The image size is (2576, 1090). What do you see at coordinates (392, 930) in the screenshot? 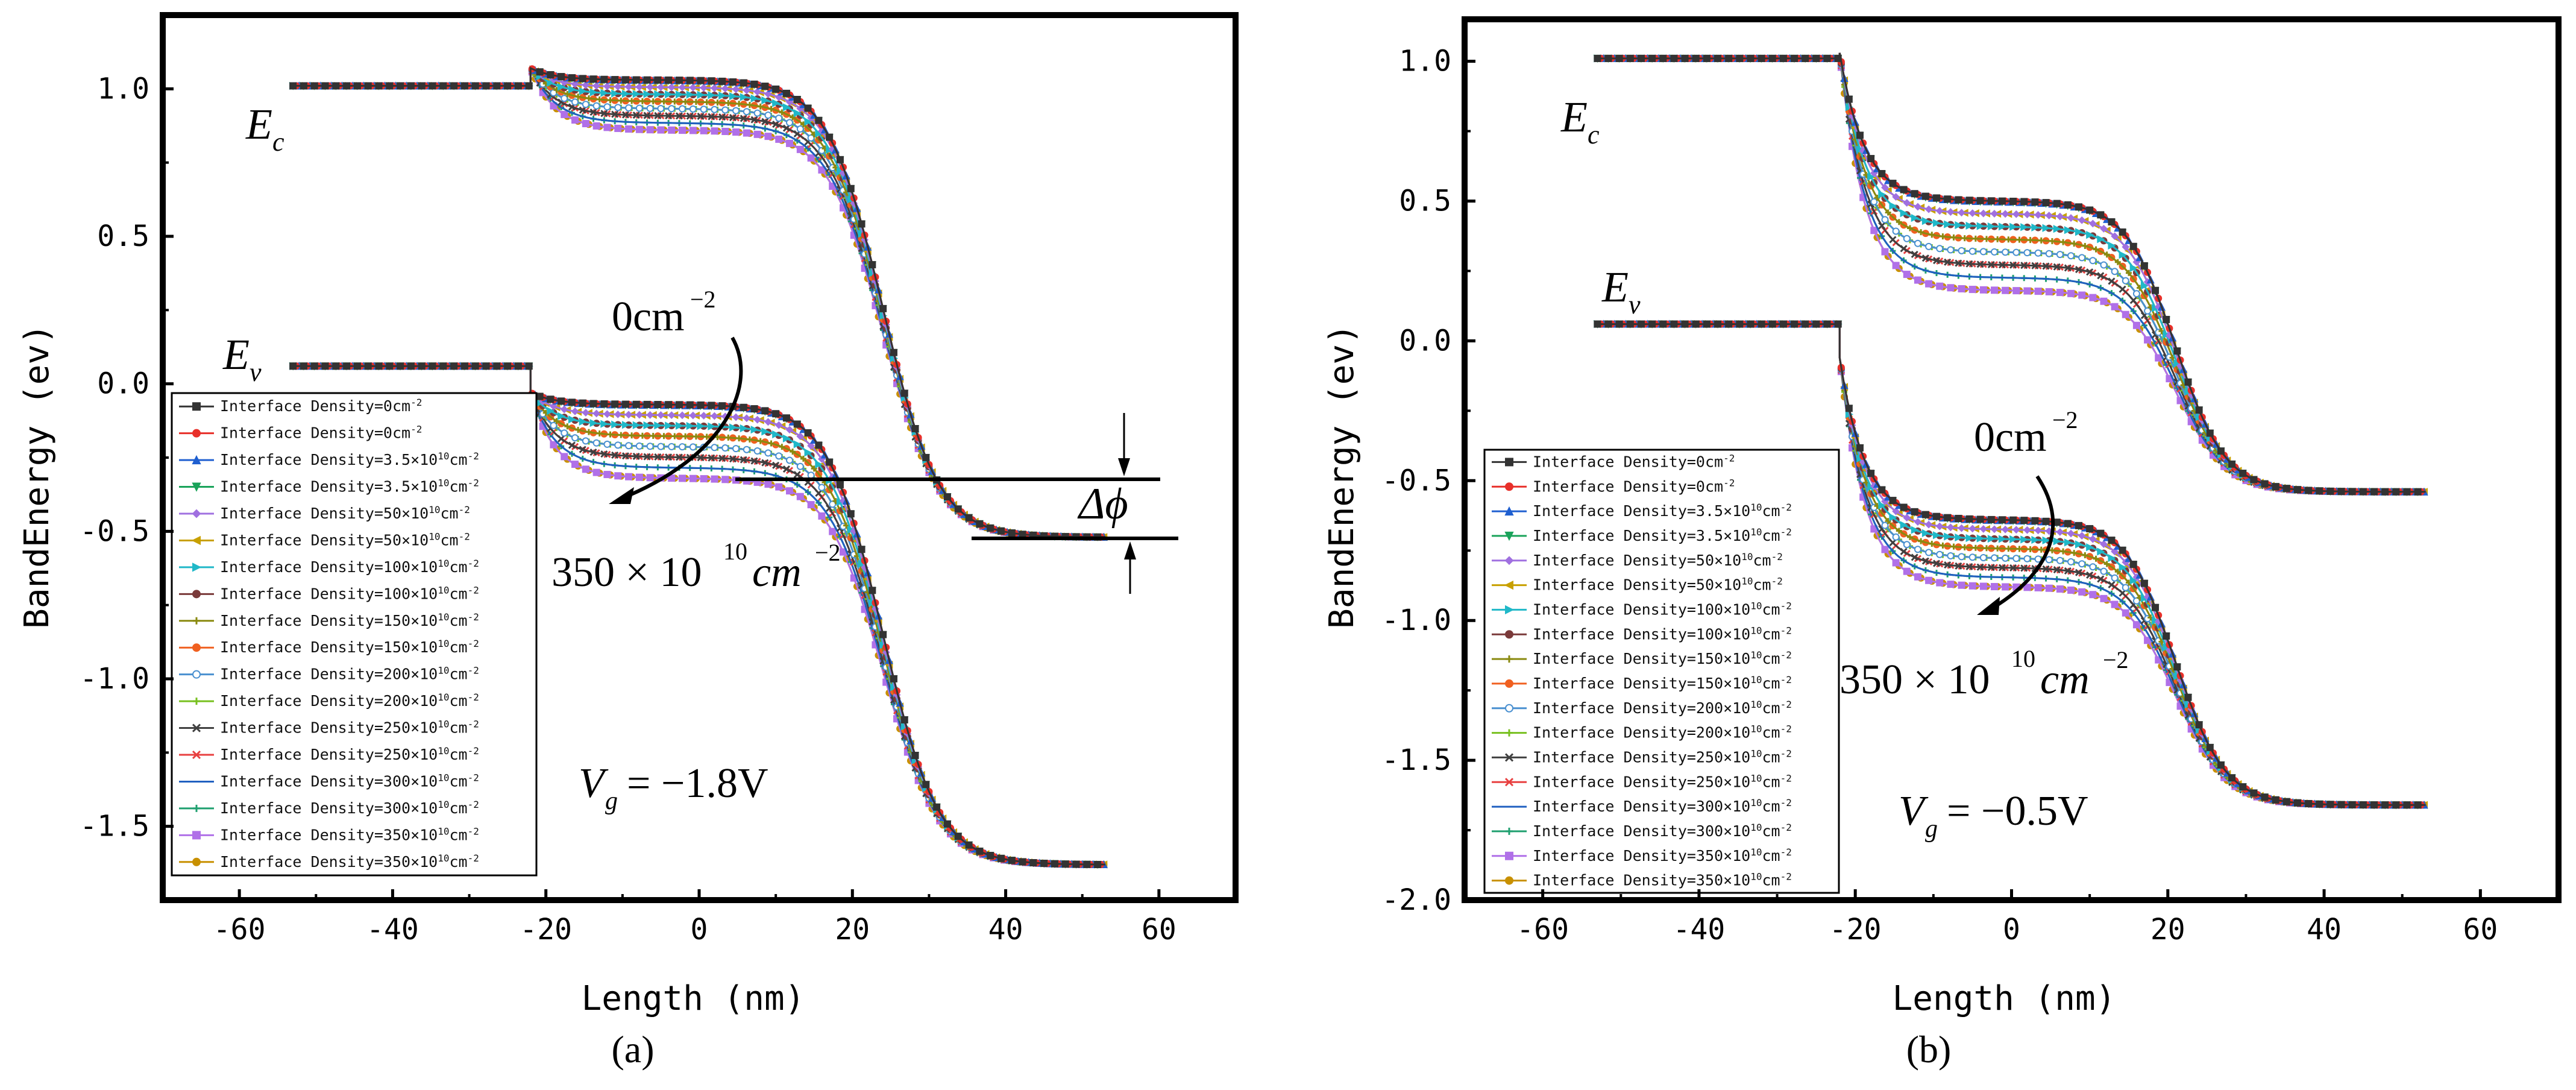
I see `panel-a-xtick-label: -40` at bounding box center [392, 930].